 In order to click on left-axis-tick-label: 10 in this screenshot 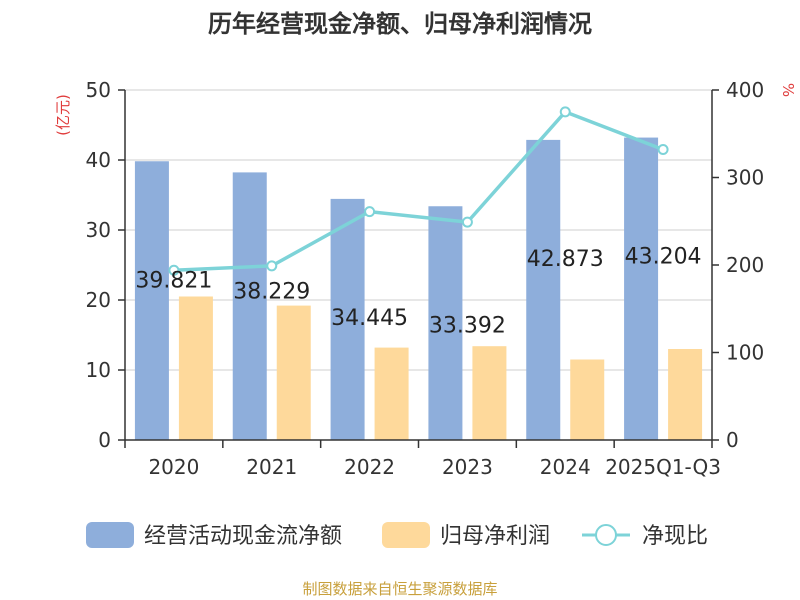, I will do `click(98, 370)`.